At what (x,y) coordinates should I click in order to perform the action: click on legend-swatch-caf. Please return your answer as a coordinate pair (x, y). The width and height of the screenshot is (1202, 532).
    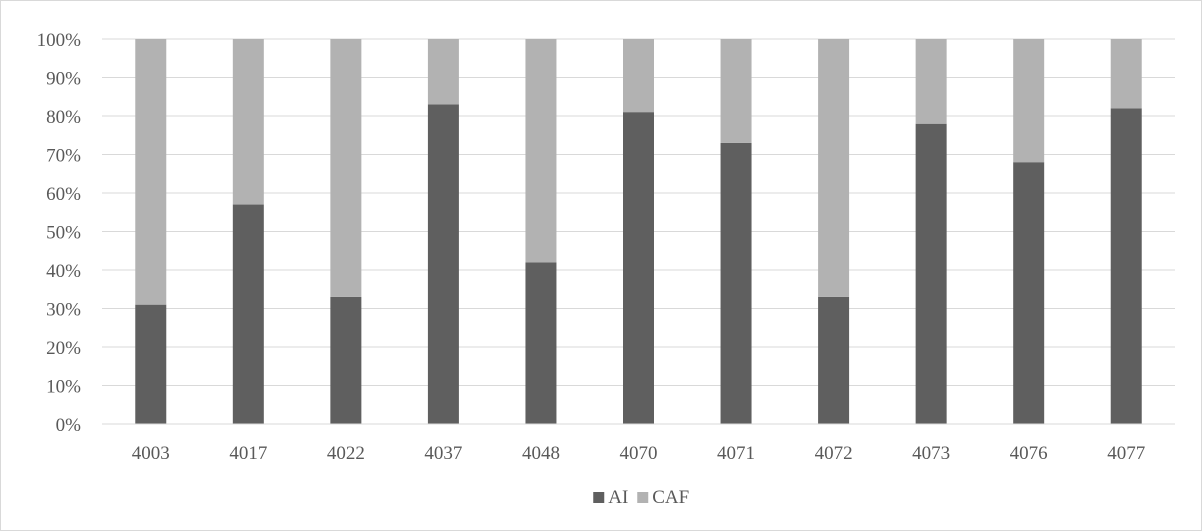
    Looking at the image, I should click on (643, 497).